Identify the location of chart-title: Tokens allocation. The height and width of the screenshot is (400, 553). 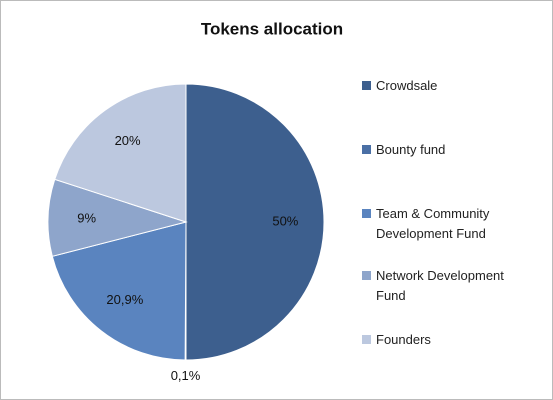
(272, 28).